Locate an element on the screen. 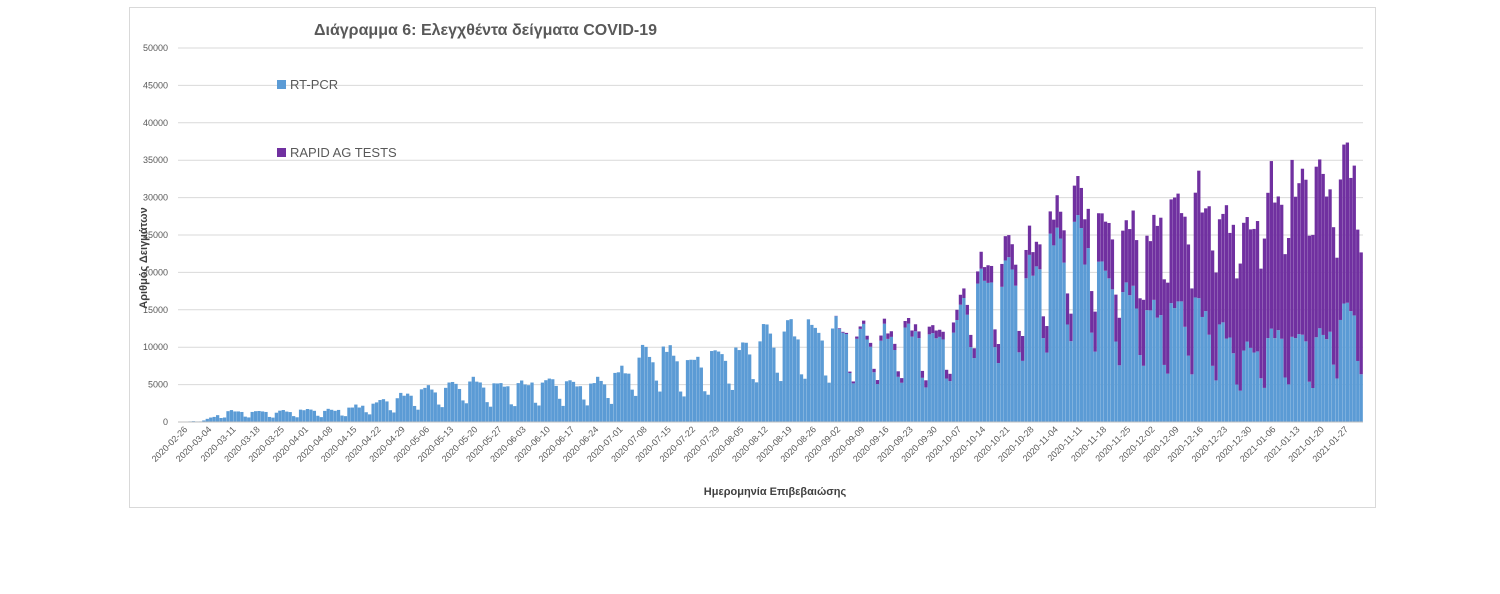  y-tick-label: 35000 is located at coordinates (155, 160).